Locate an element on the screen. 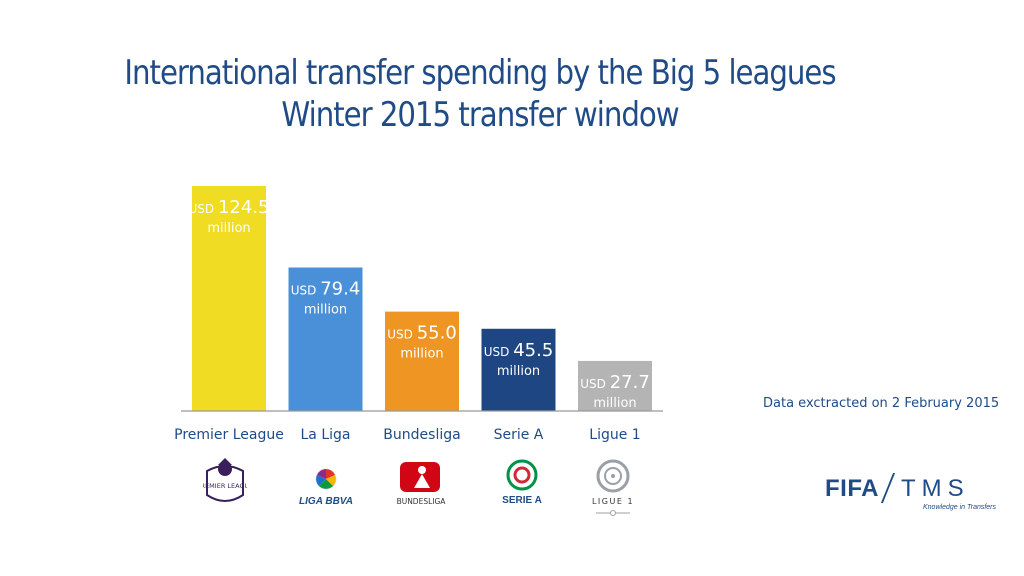  chart-subtitle: Winter 2015 transfer window is located at coordinates (480, 115).